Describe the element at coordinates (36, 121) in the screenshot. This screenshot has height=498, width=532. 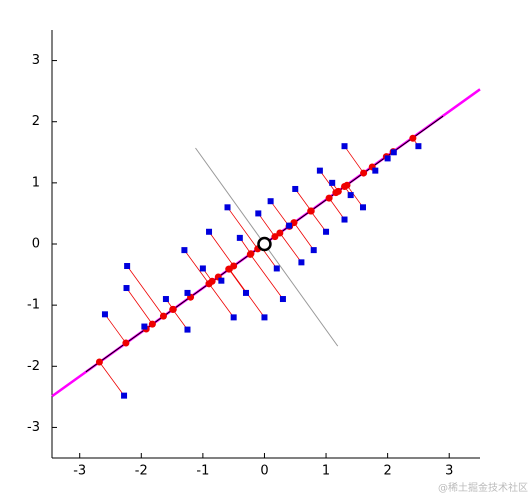
I see `y-tick-label: 2` at that location.